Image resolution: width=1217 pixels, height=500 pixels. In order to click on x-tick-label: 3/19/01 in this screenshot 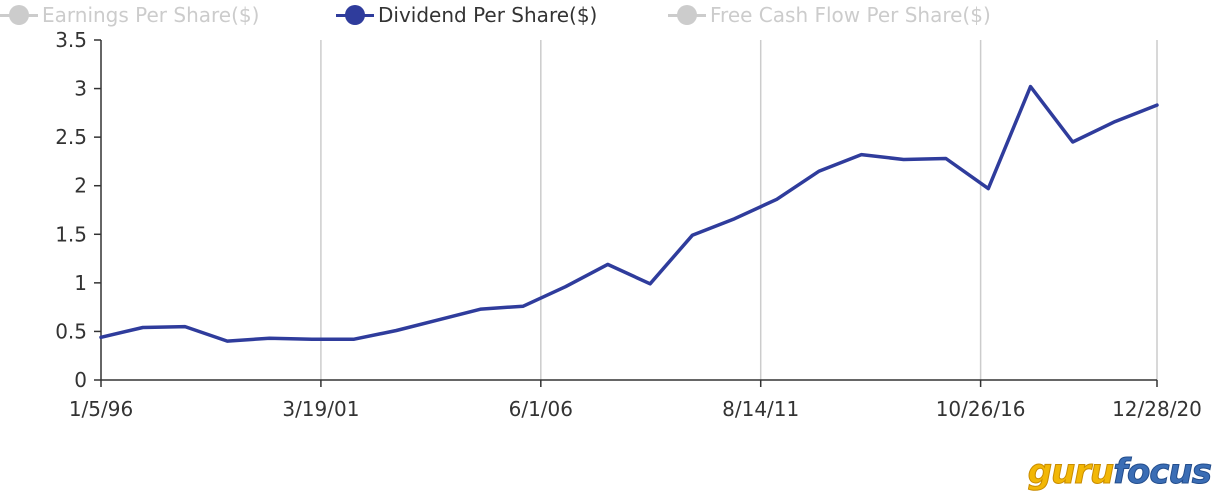, I will do `click(320, 409)`.